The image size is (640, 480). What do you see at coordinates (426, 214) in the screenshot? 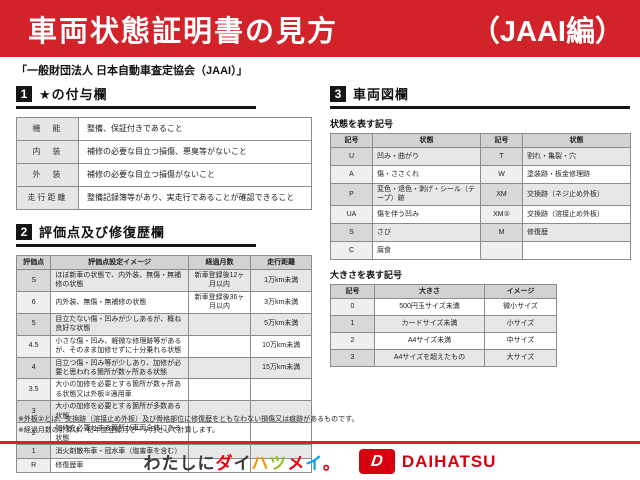
I see `condition-state-cell: 傷を伴う凹み` at bounding box center [426, 214].